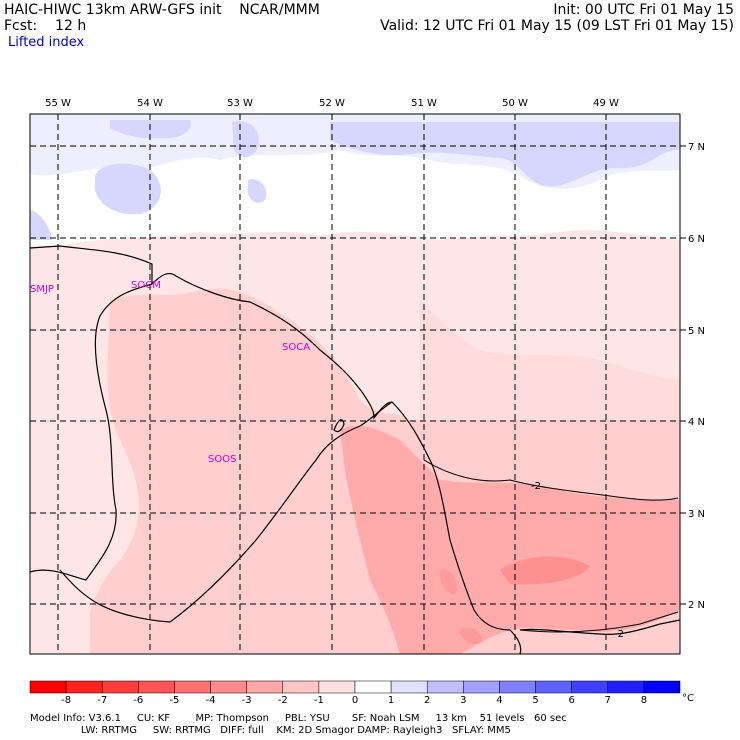  Describe the element at coordinates (58, 103) in the screenshot. I see `lon-label: 55 W` at that location.